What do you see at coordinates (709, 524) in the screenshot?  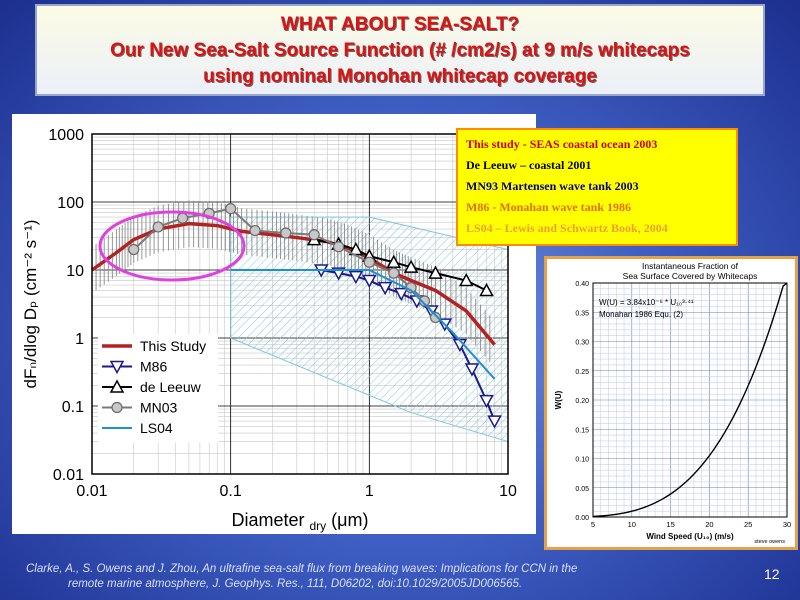 I see `wc-x-tick-label: 20` at bounding box center [709, 524].